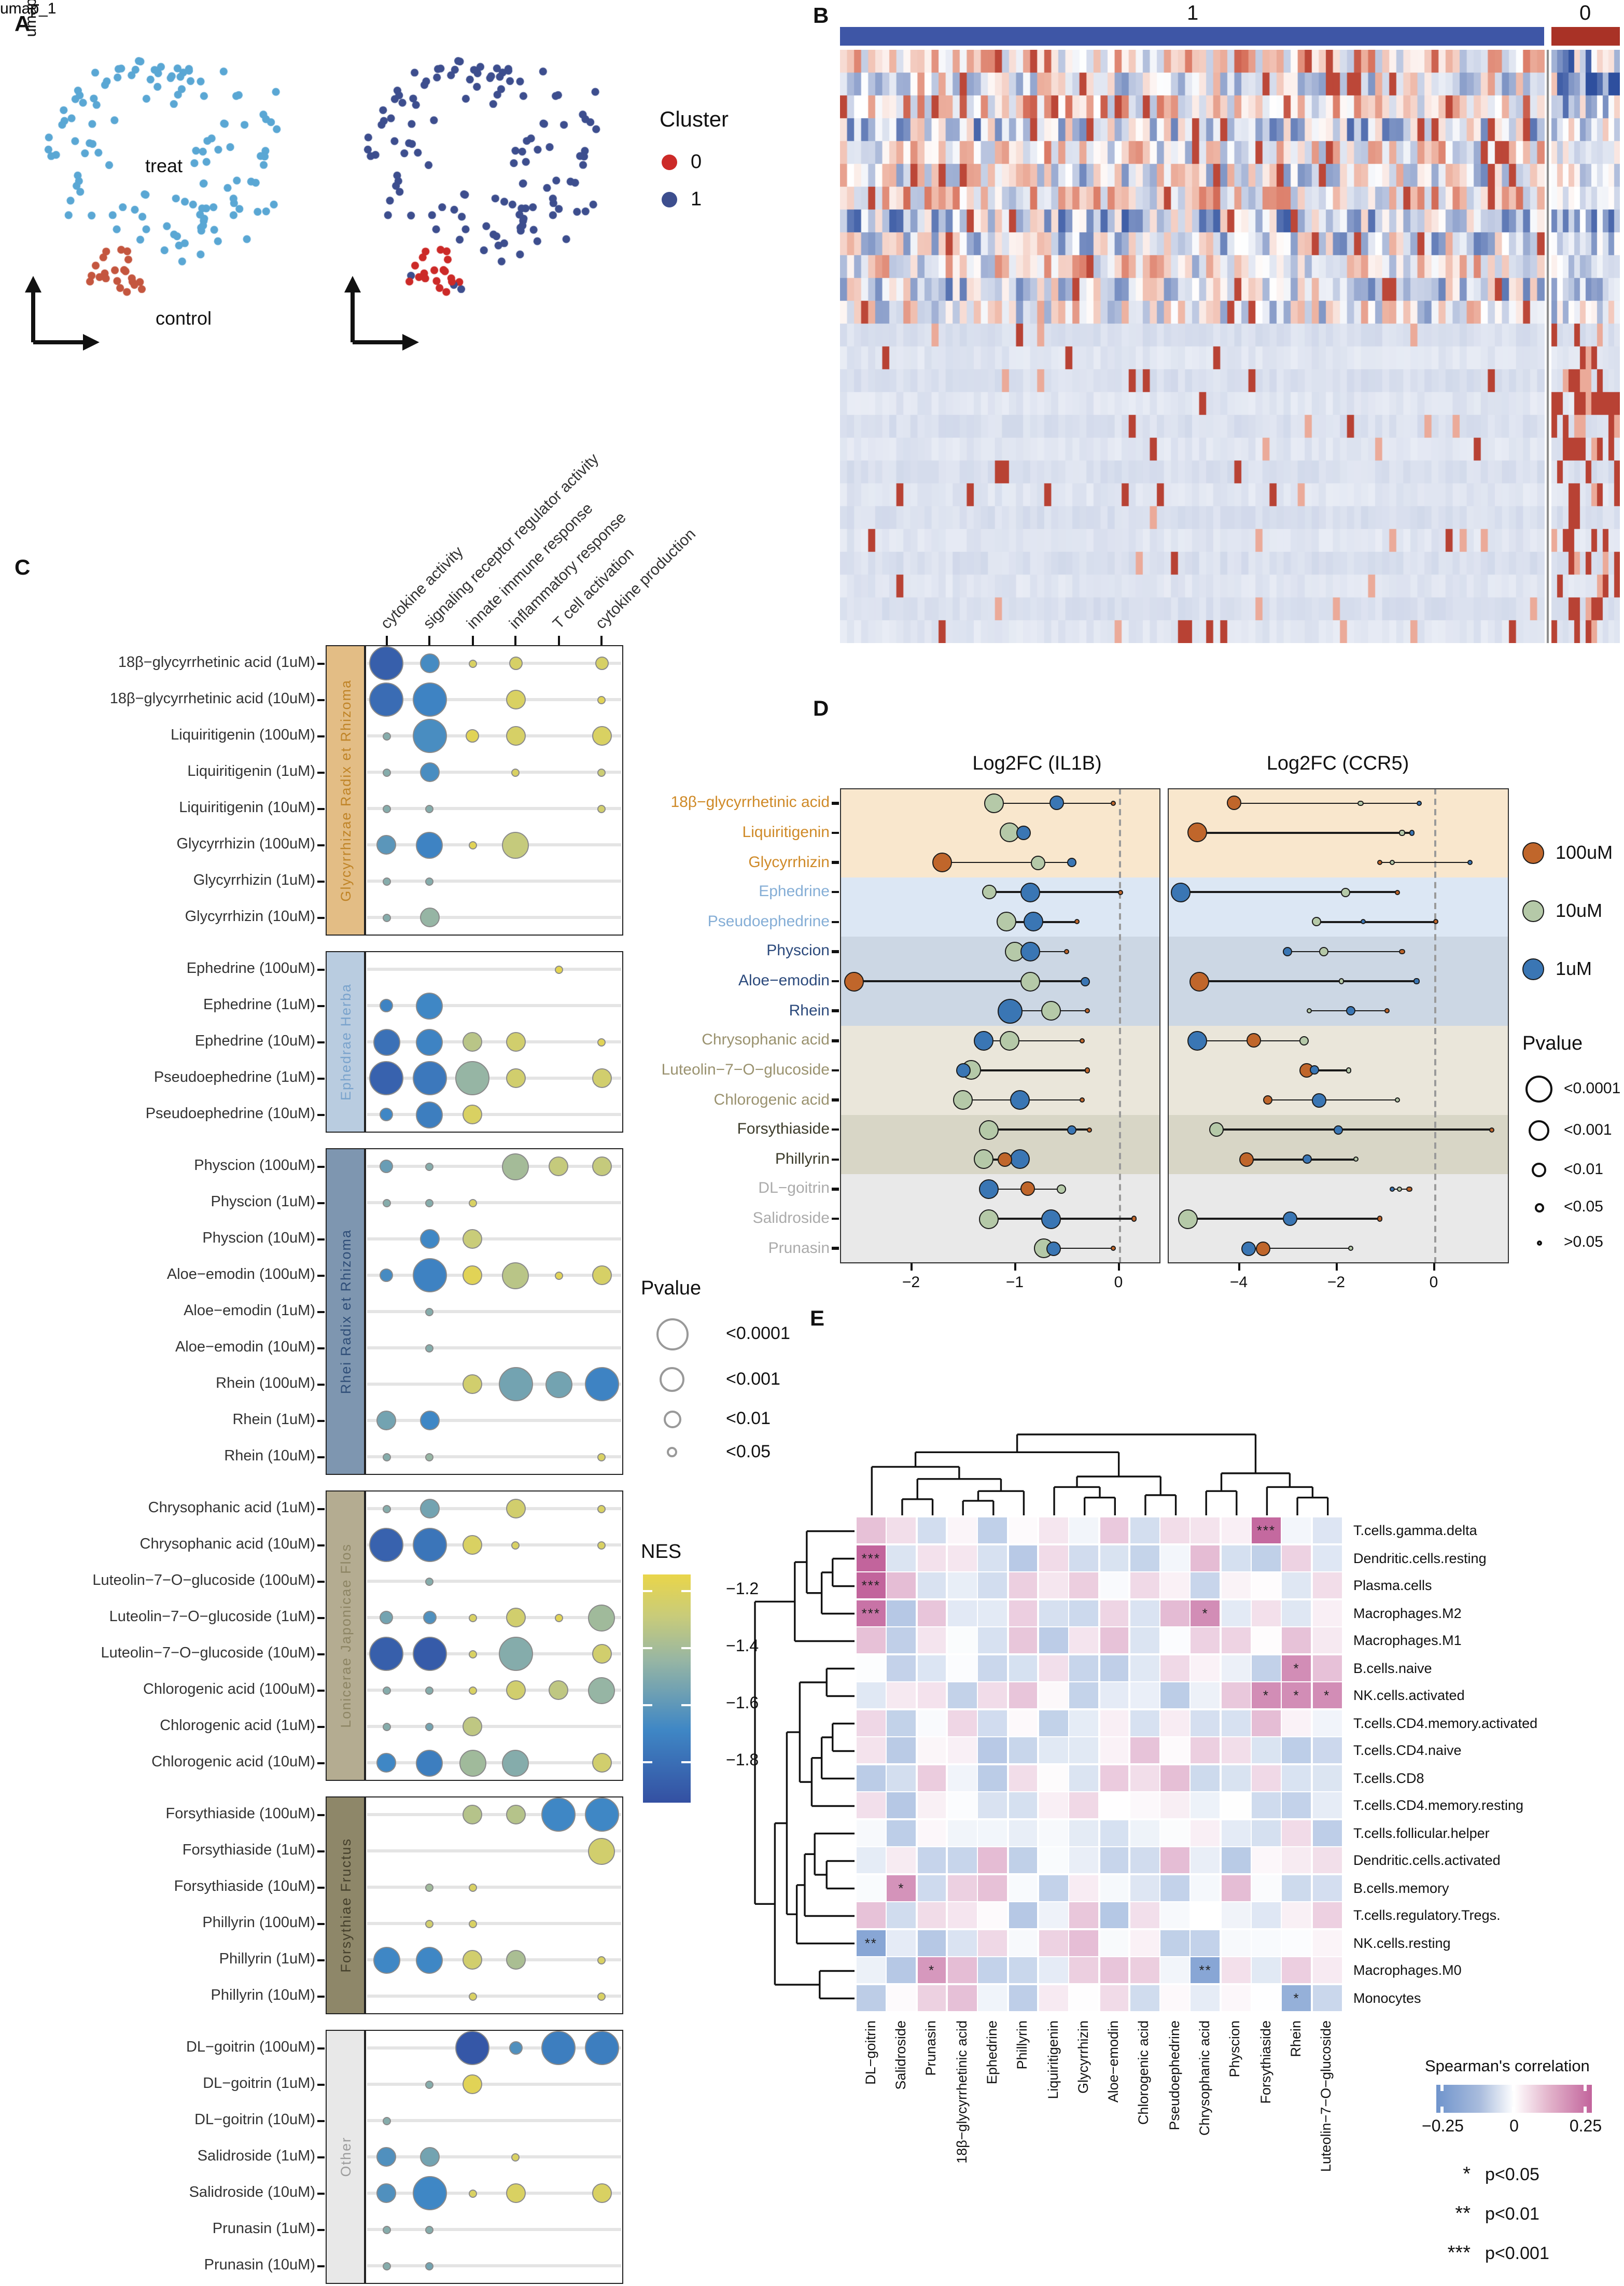 Image resolution: width=1624 pixels, height=2286 pixels. Describe the element at coordinates (766, 1040) in the screenshot. I see `compound-label: Chrysophanic acid` at that location.